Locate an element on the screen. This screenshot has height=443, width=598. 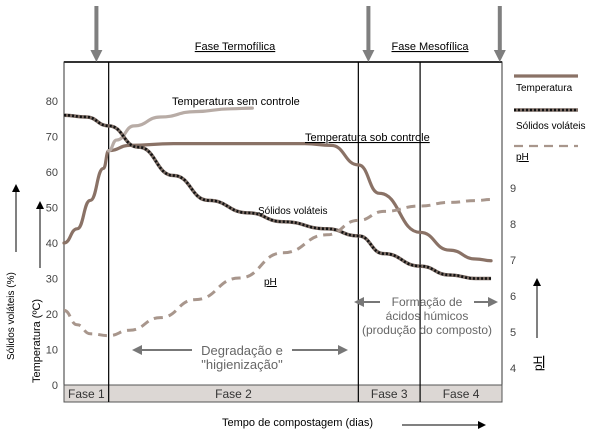
series-temperatura-sem-controle is located at coordinates (180, 129).